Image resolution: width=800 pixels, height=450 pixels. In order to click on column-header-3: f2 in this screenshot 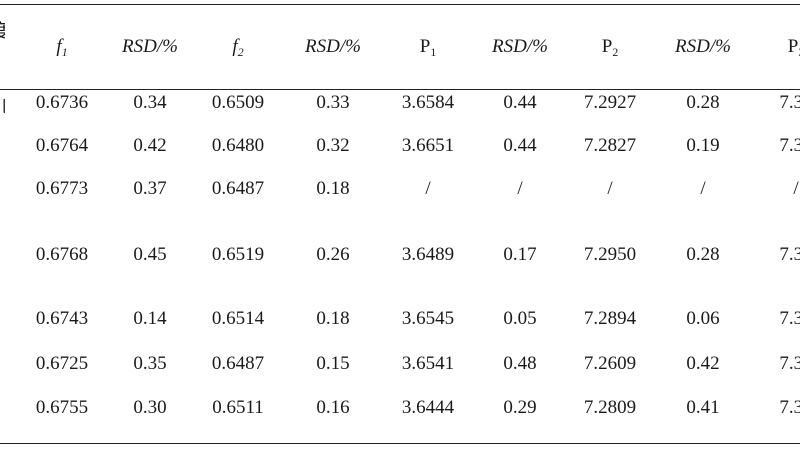, I will do `click(238, 48)`.